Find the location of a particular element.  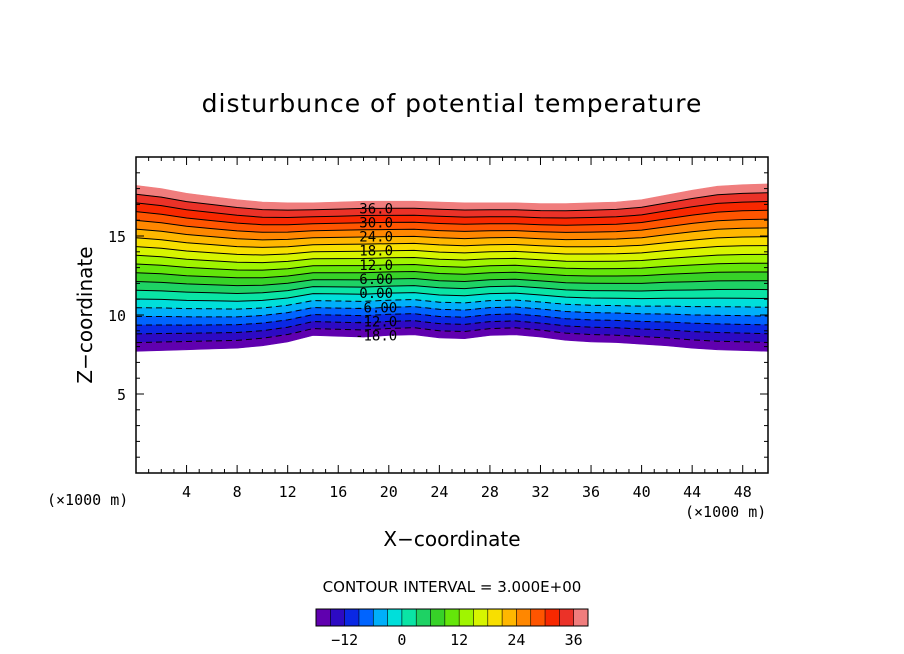

contour-label: 36.0 is located at coordinates (376, 209).